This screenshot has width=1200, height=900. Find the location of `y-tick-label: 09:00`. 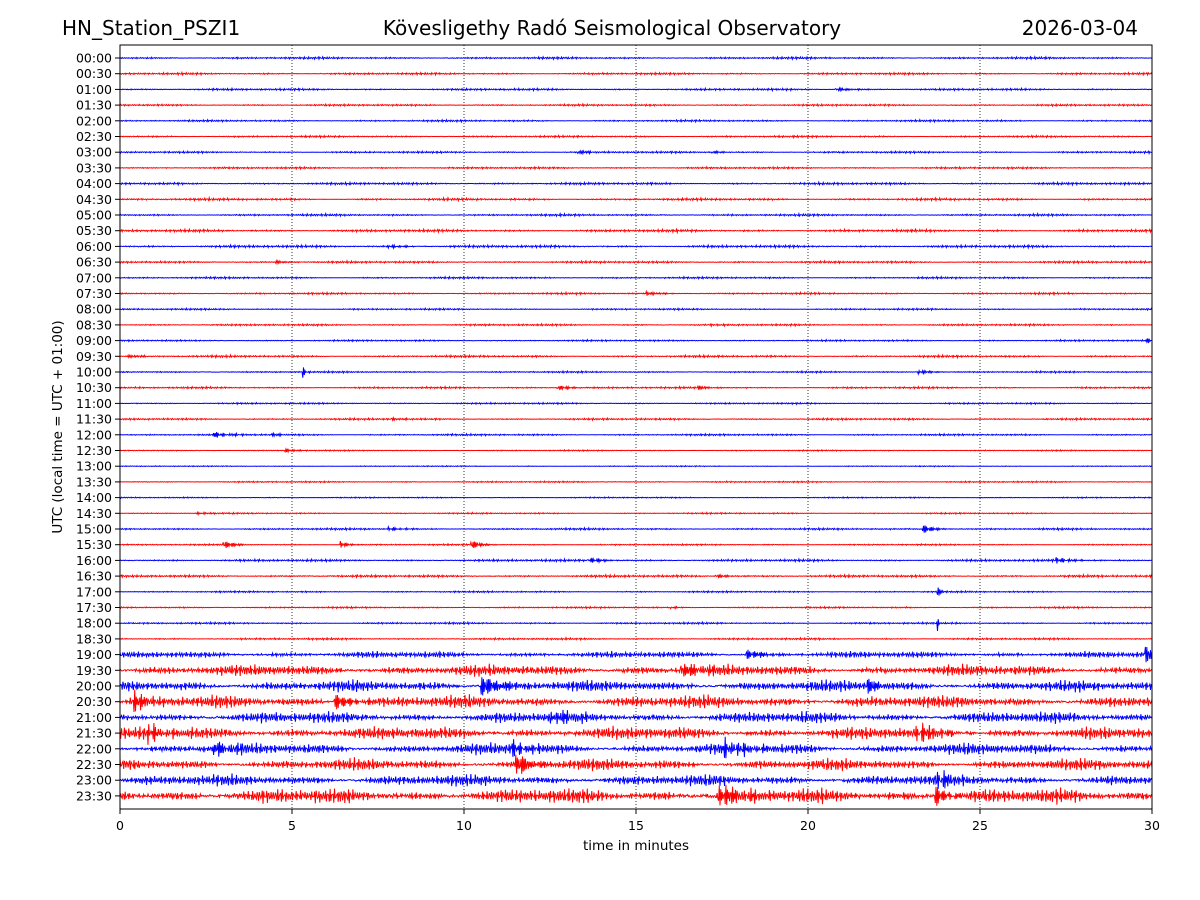

y-tick-label: 09:00 is located at coordinates (94, 340).